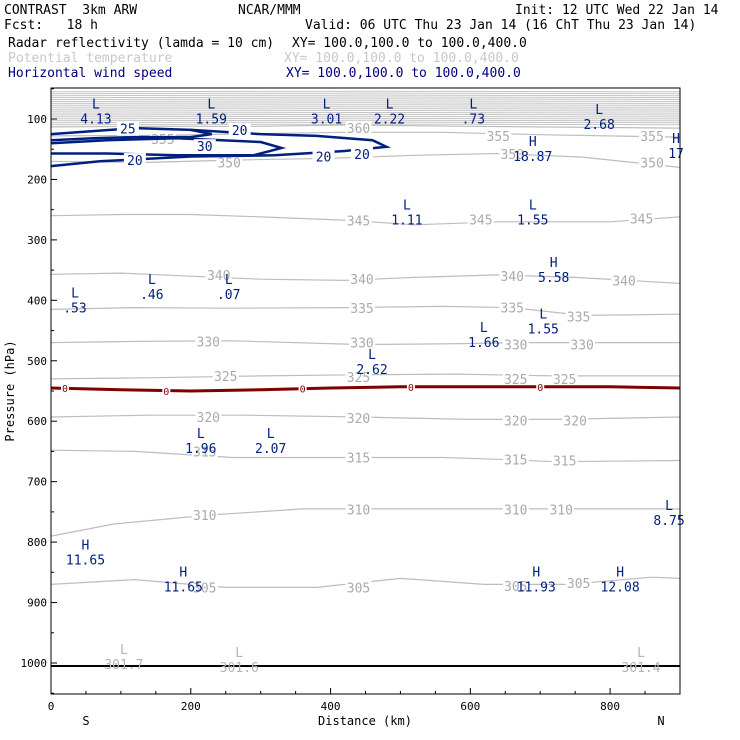  I want to click on extremum-value: 8.75, so click(668, 521).